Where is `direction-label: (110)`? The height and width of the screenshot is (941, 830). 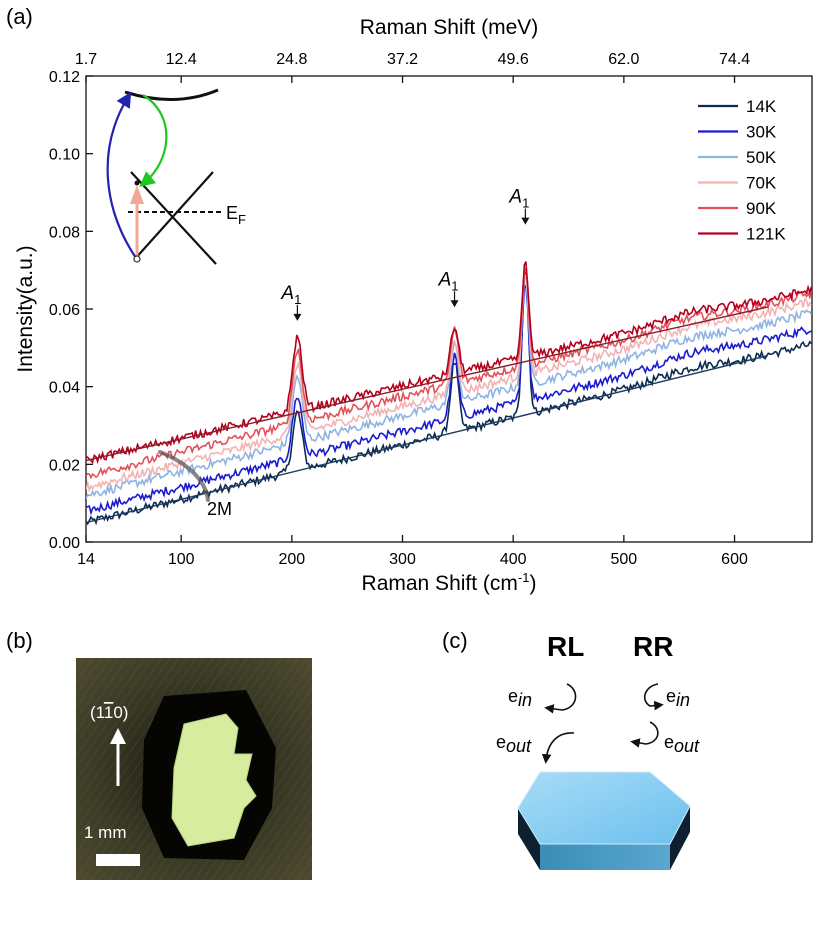 direction-label: (110) is located at coordinates (109, 712).